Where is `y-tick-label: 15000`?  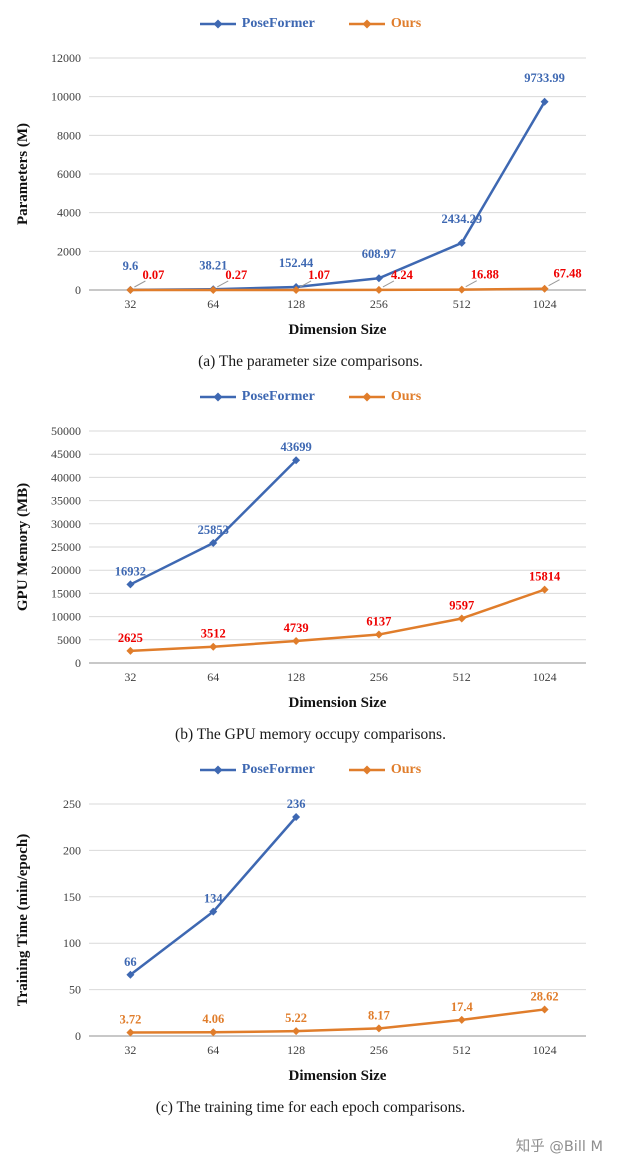
y-tick-label: 15000 is located at coordinates (66, 593).